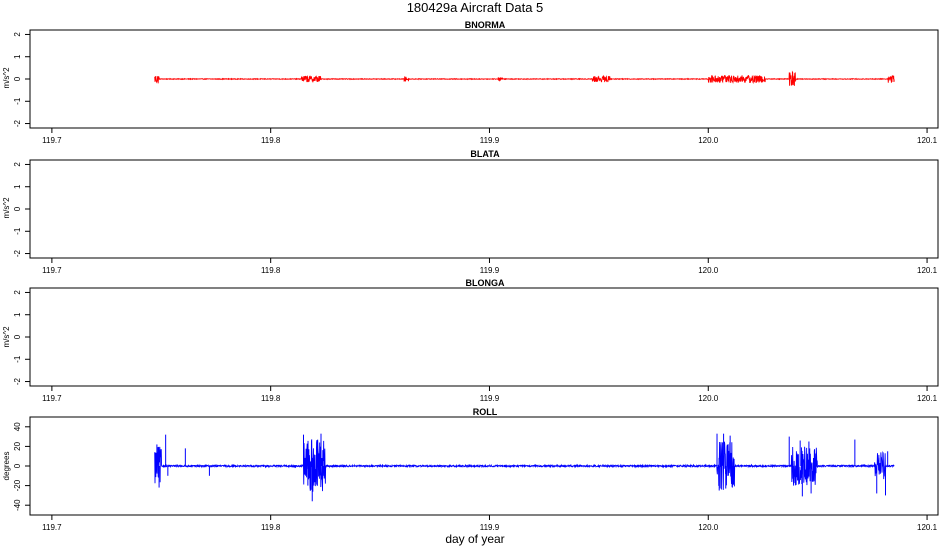 This screenshot has height=550, width=950. What do you see at coordinates (474, 539) in the screenshot?
I see `x-axis-label: day of year` at bounding box center [474, 539].